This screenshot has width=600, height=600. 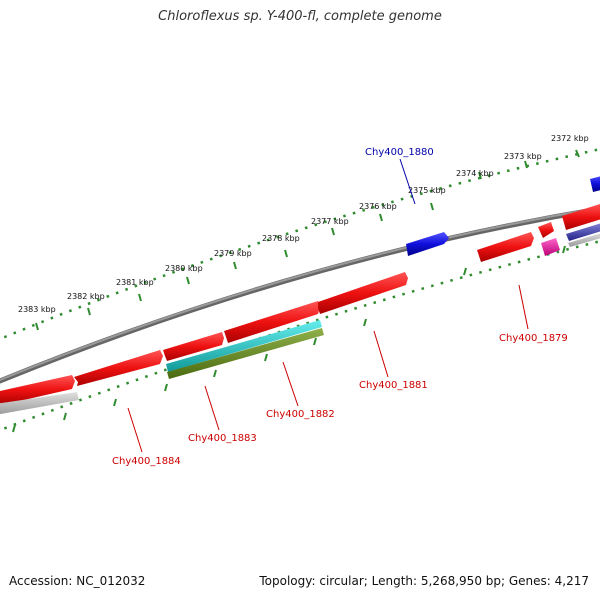 What do you see at coordinates (39, 403) in the screenshot?
I see `gene-gray` at bounding box center [39, 403].